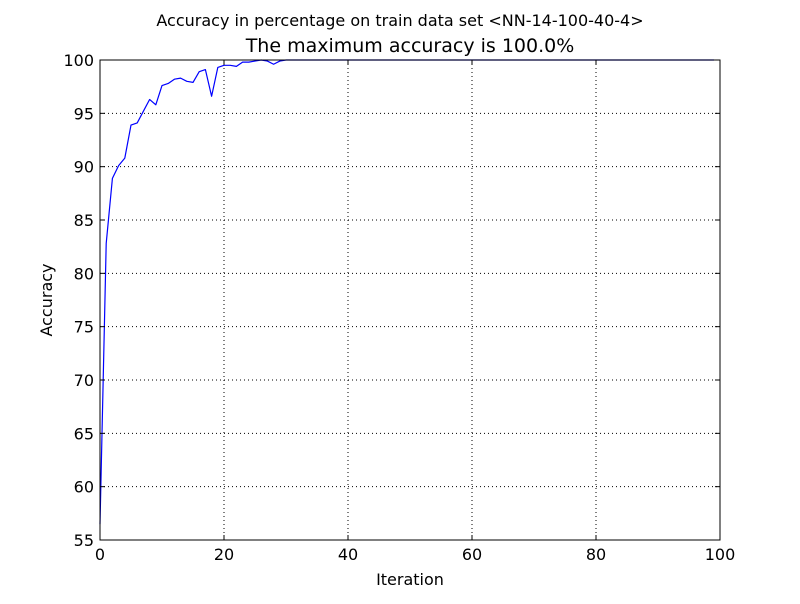 This screenshot has width=800, height=604. I want to click on y-tick-label: 90, so click(84, 167).